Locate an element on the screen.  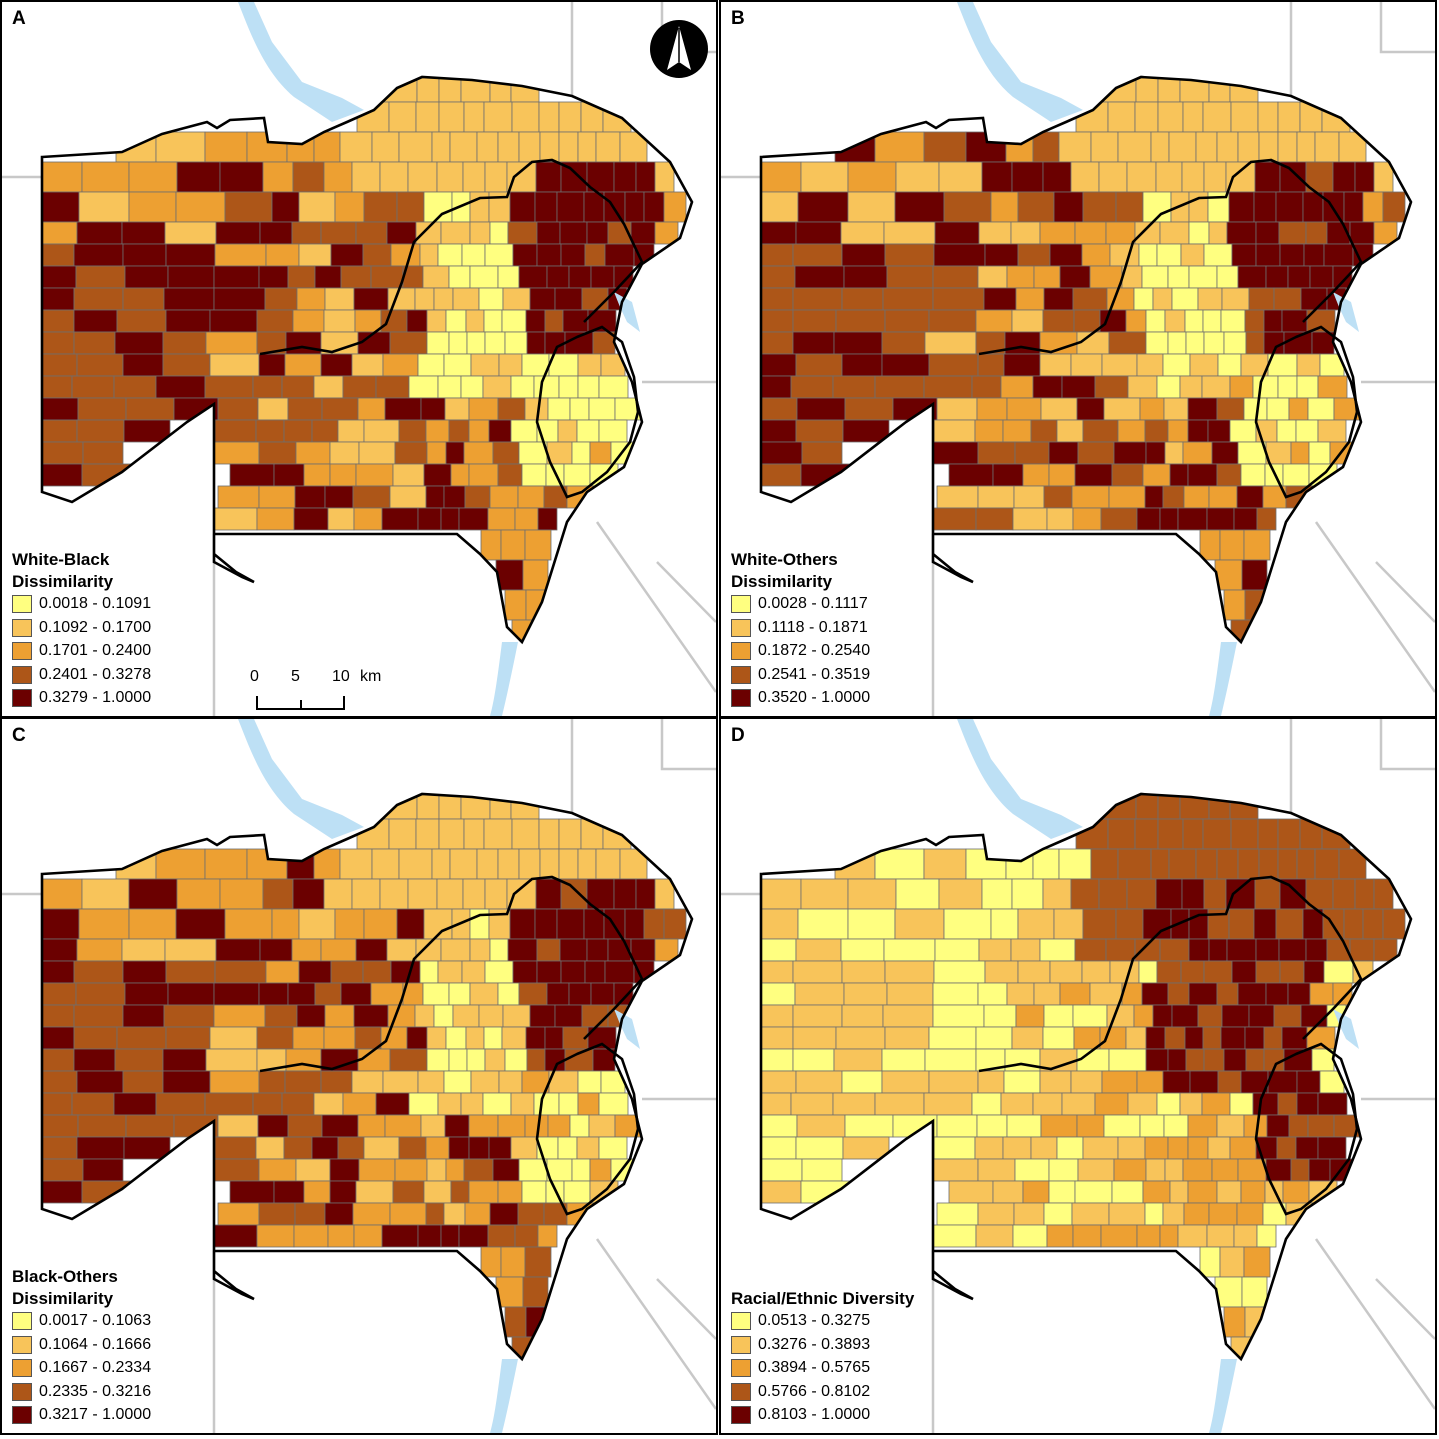
legend-entry: 0.1118 - 0.1871 is located at coordinates (826, 628).